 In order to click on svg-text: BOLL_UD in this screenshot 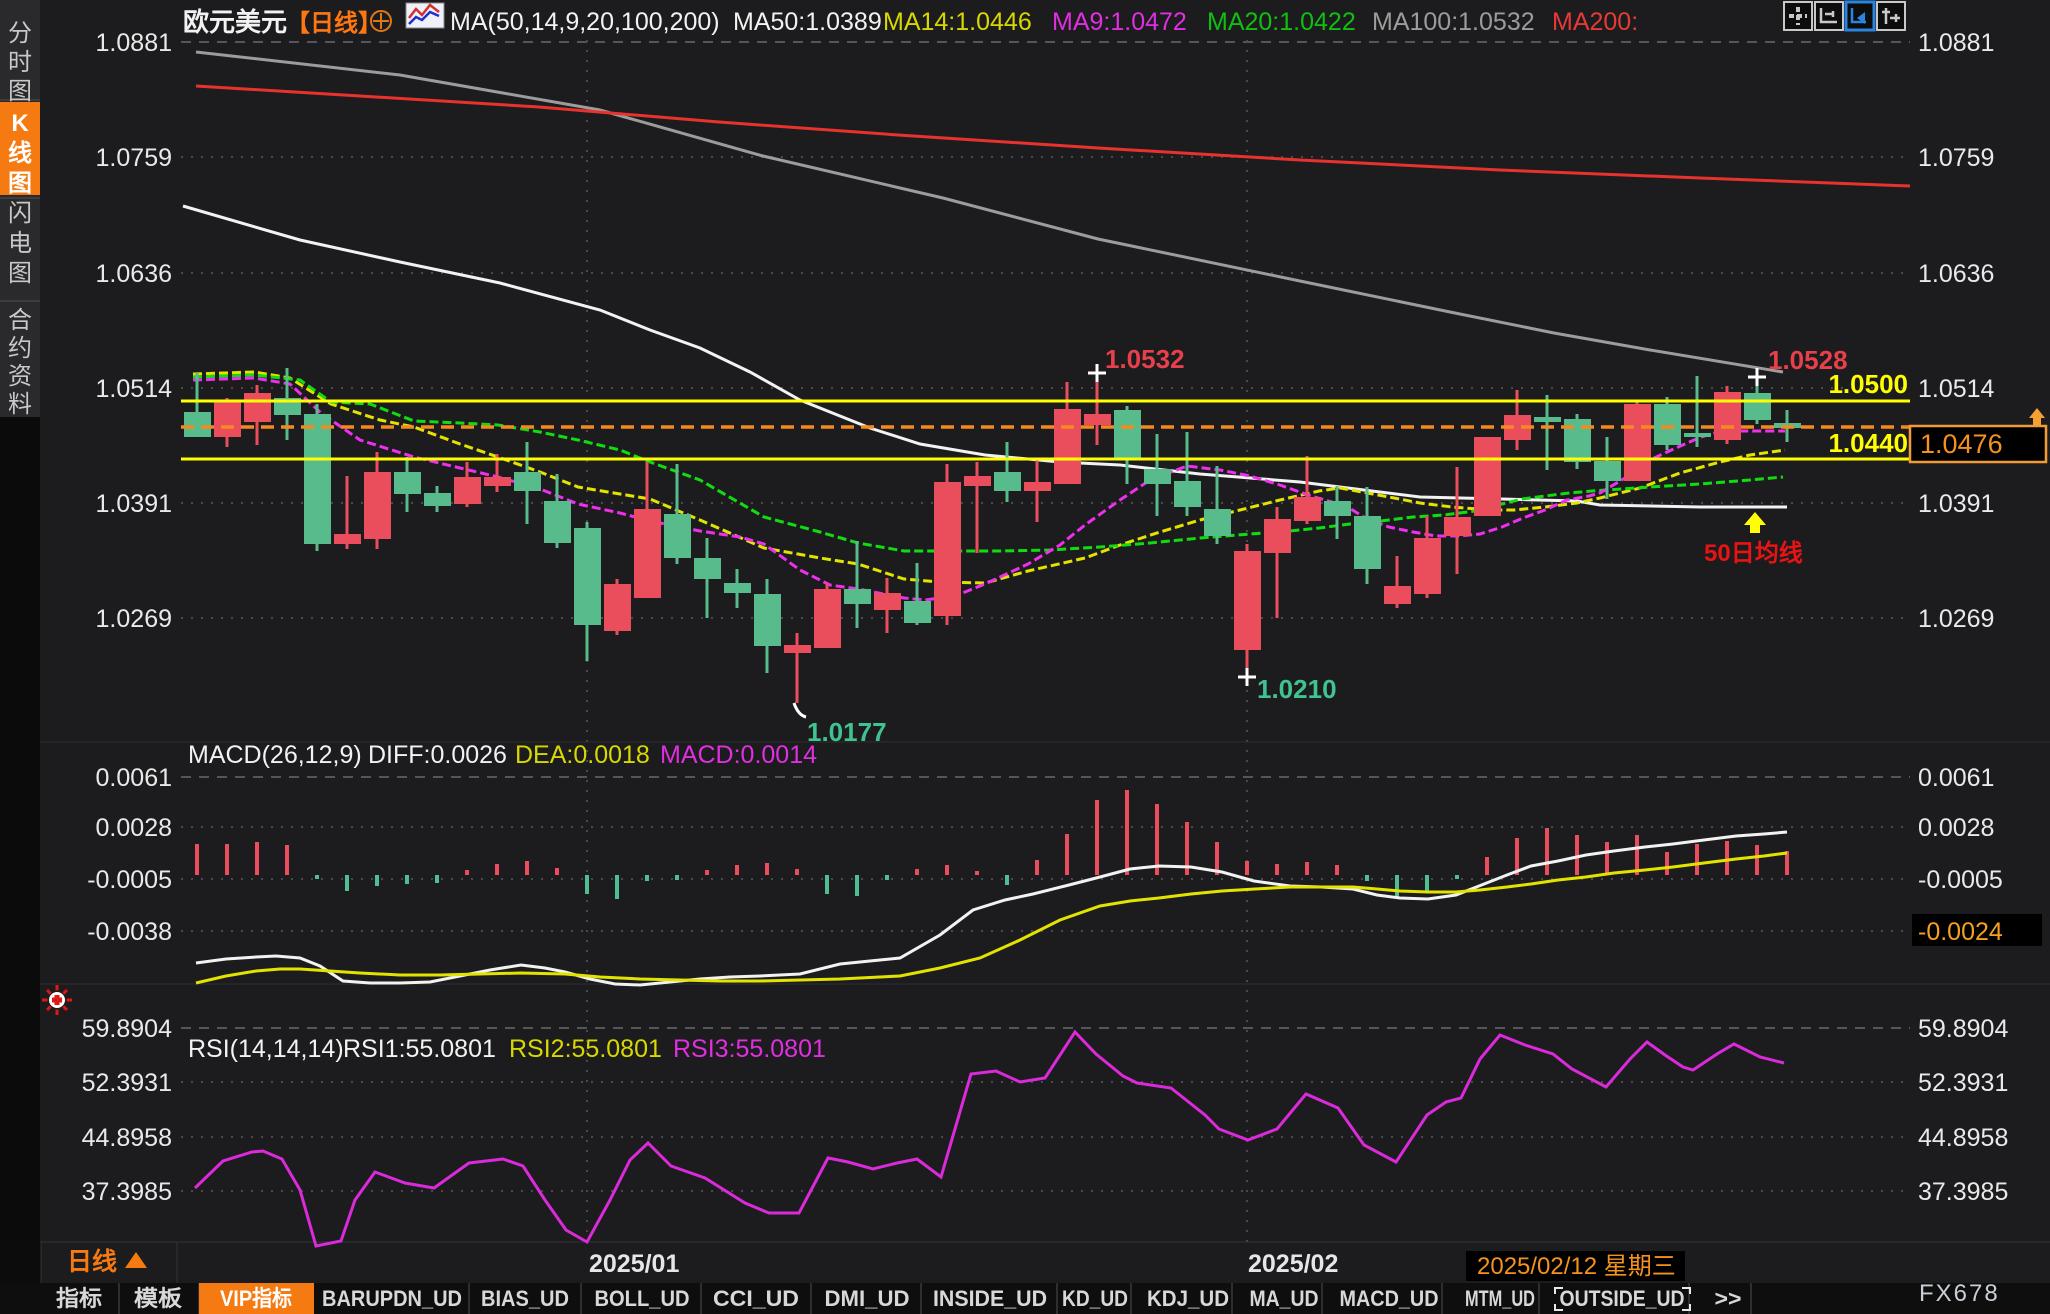, I will do `click(642, 1298)`.